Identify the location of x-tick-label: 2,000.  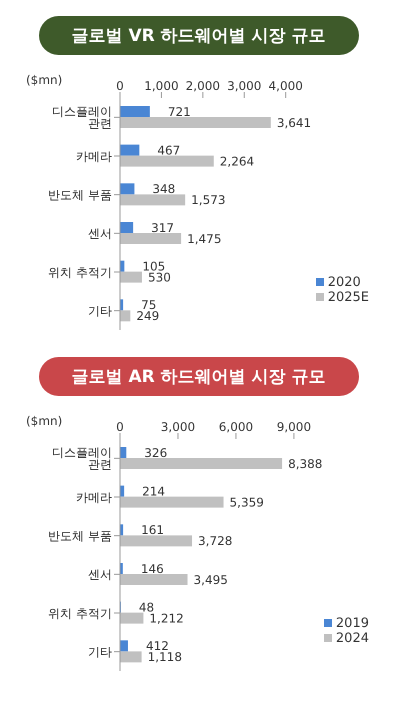
(203, 86).